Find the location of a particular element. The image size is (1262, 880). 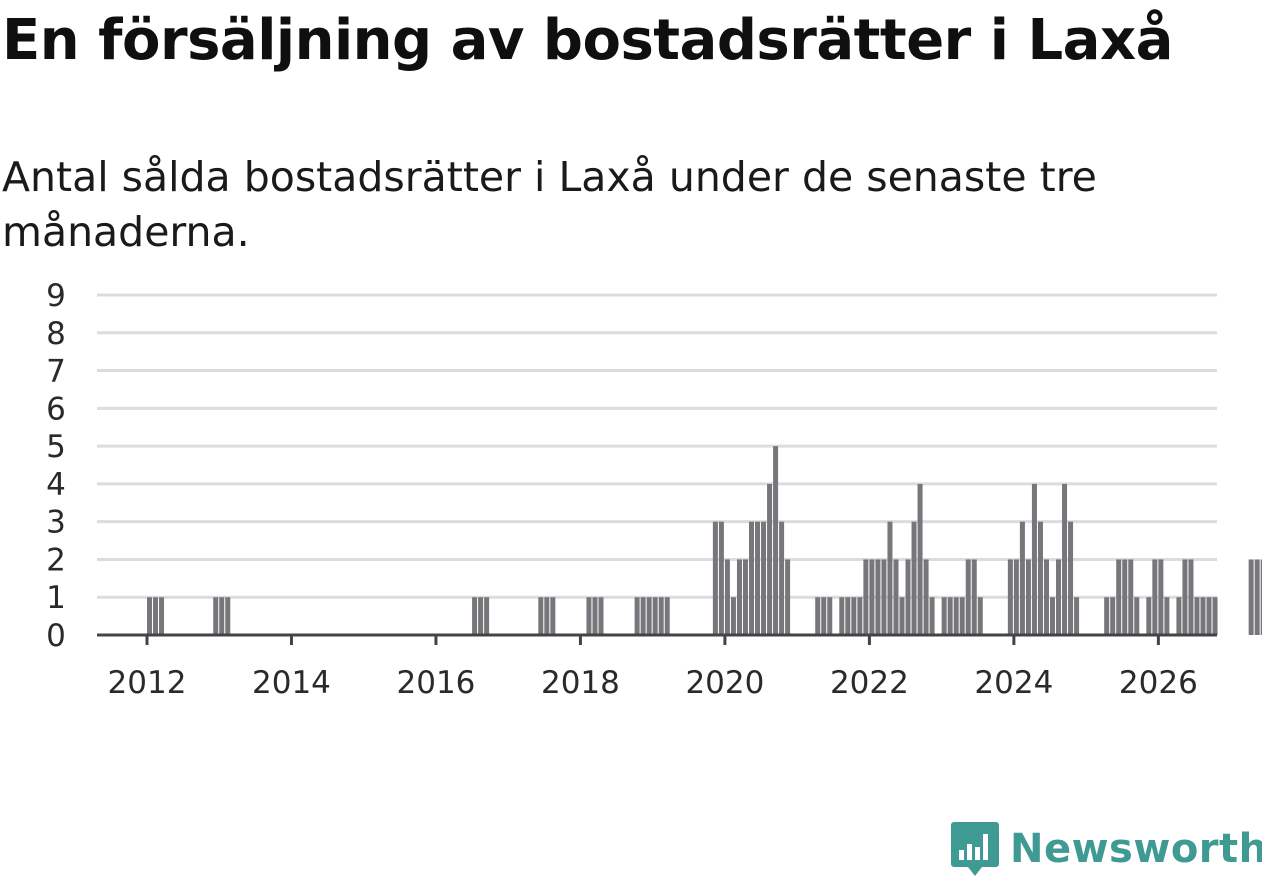

newsworthy-logo: Newsworthy is located at coordinates (1106, 849).